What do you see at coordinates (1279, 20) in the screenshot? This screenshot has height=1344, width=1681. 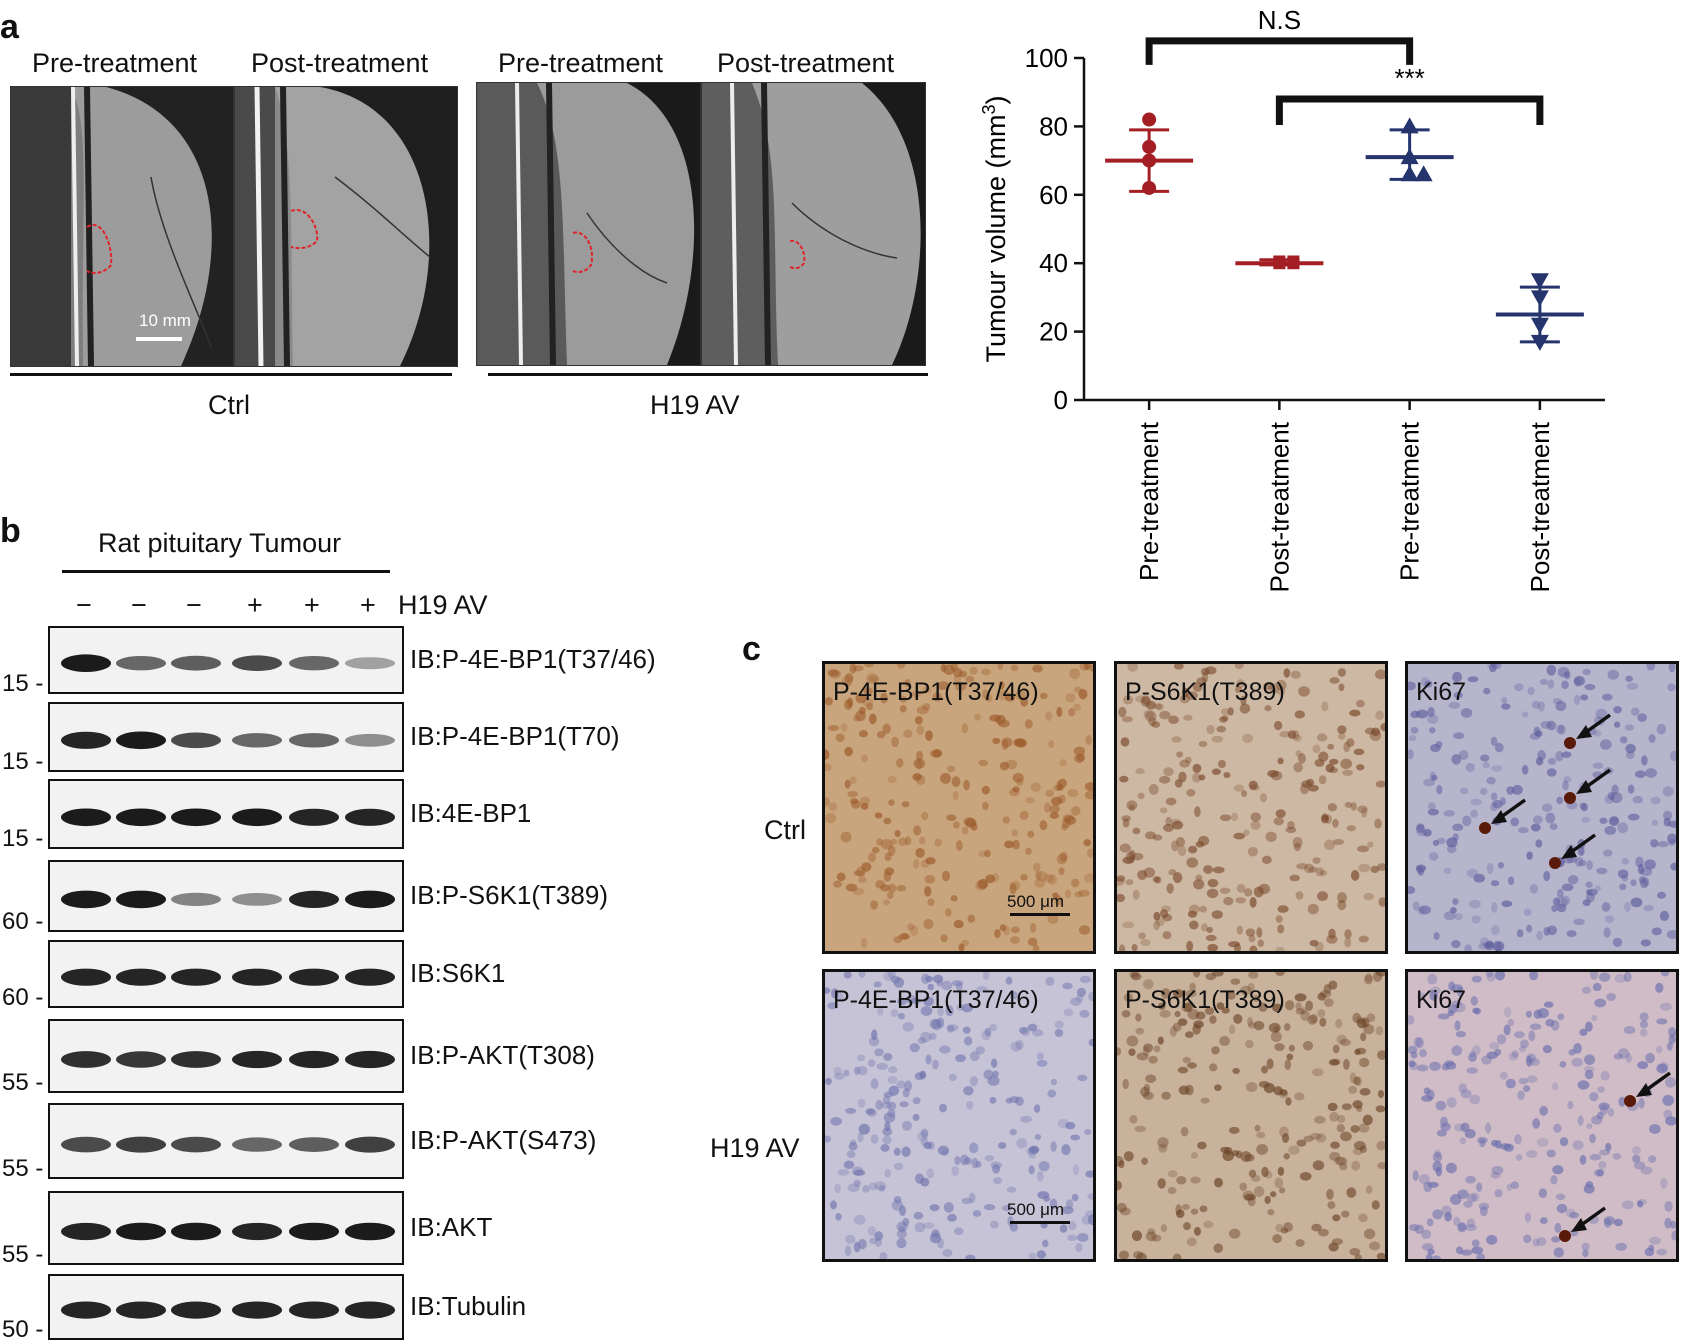 I see `significance-label: N.S` at bounding box center [1279, 20].